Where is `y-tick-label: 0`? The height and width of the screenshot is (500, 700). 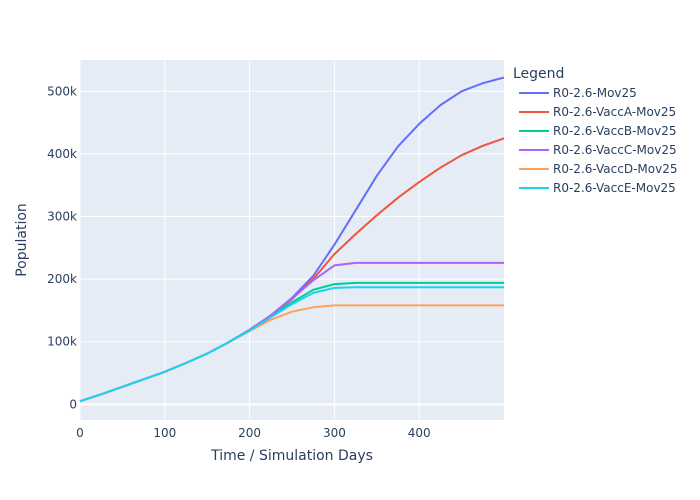
y-tick-label: 0 is located at coordinates (73, 404).